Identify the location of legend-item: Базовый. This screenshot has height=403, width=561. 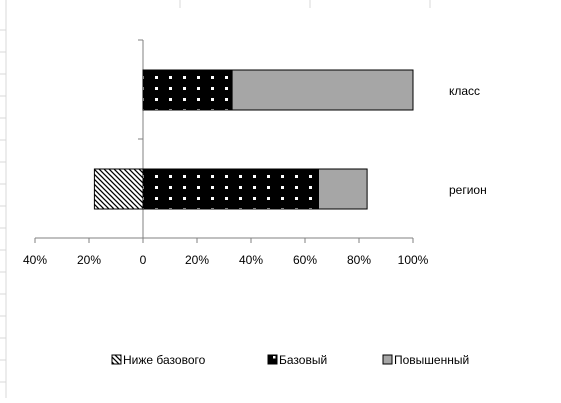
(297, 360).